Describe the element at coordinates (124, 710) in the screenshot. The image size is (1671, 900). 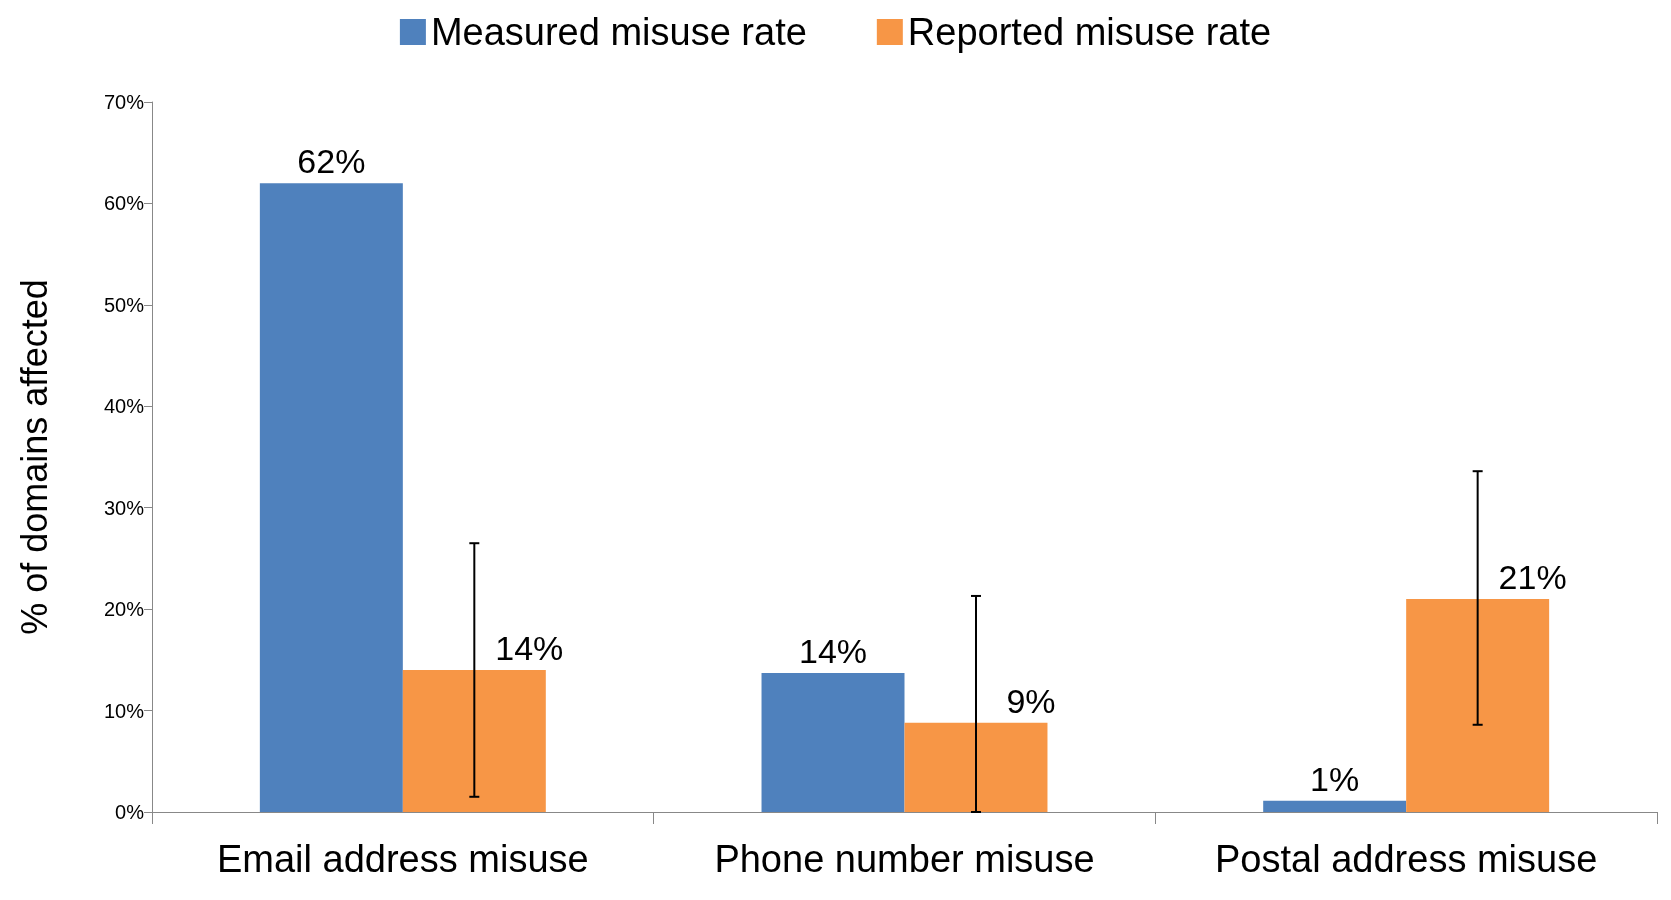
I see `y-tick-label: 10%` at that location.